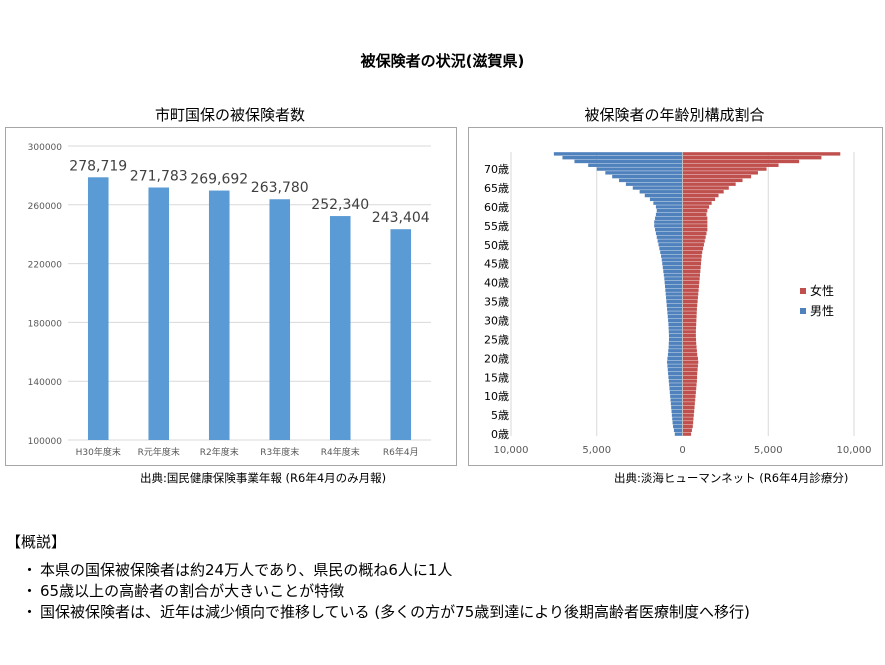  What do you see at coordinates (496, 226) in the screenshot?
I see `y-tick-label: 55歳` at bounding box center [496, 226].